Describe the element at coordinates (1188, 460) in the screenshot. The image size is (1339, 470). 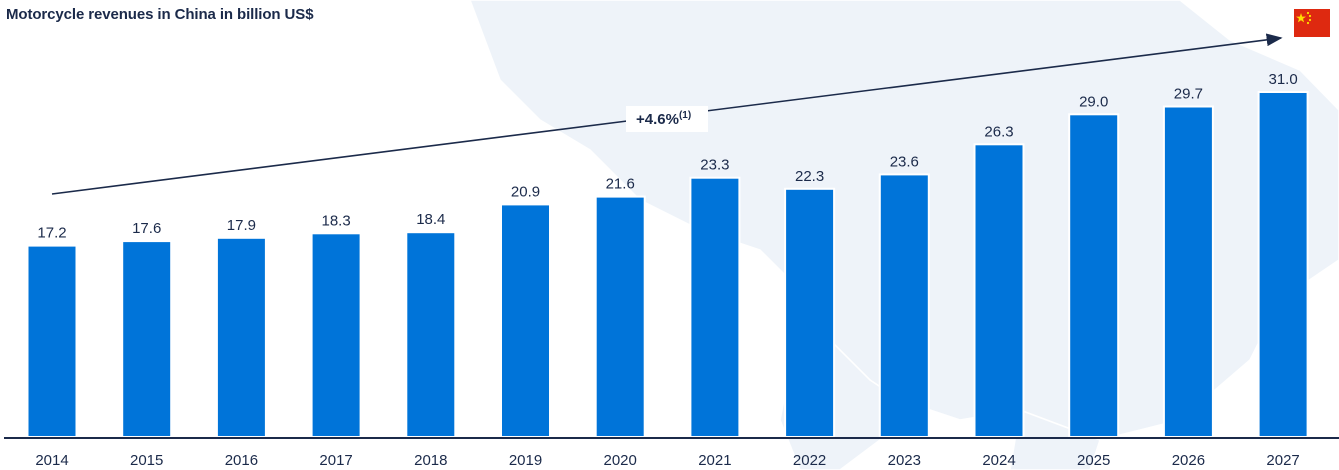
I see `x-tick-label-2026: 2026` at that location.